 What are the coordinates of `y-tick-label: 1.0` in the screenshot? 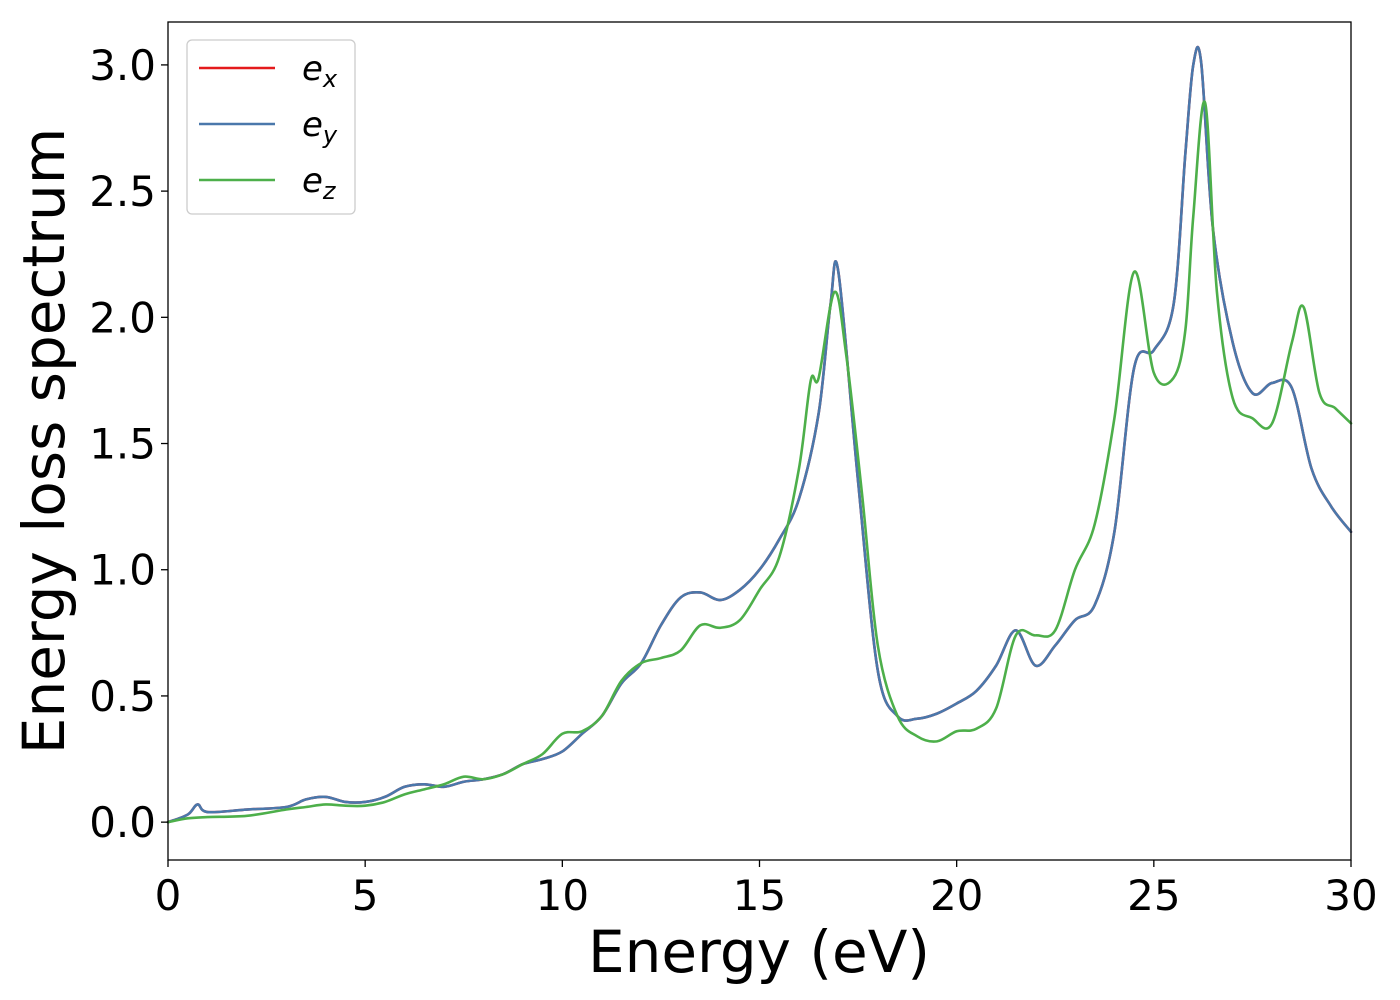 It's located at (122, 570).